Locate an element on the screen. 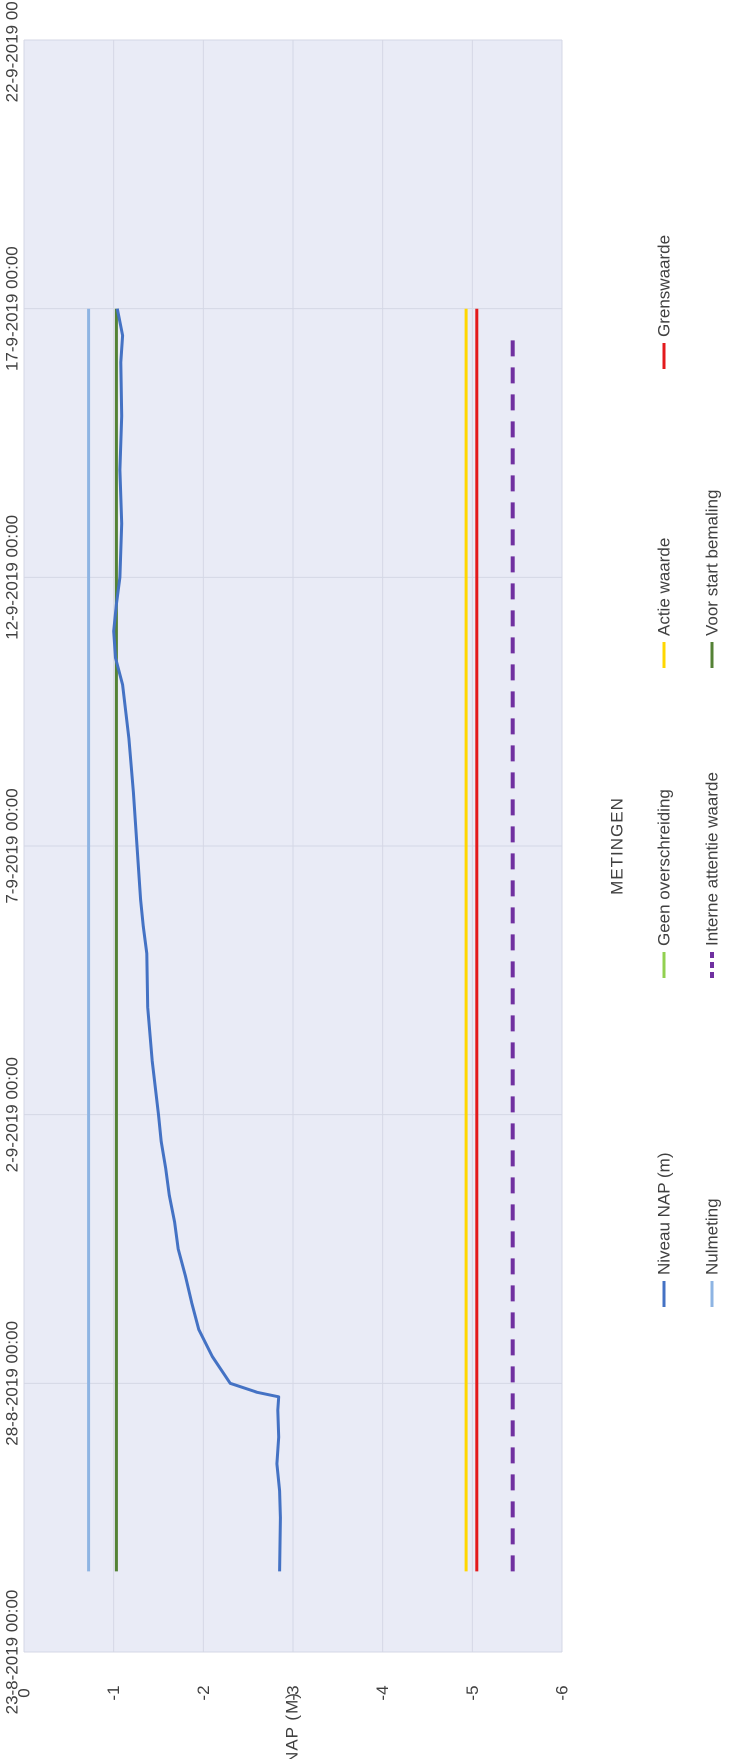 This screenshot has height=1759, width=746. legend-label: Voor start bemaling is located at coordinates (712, 563).